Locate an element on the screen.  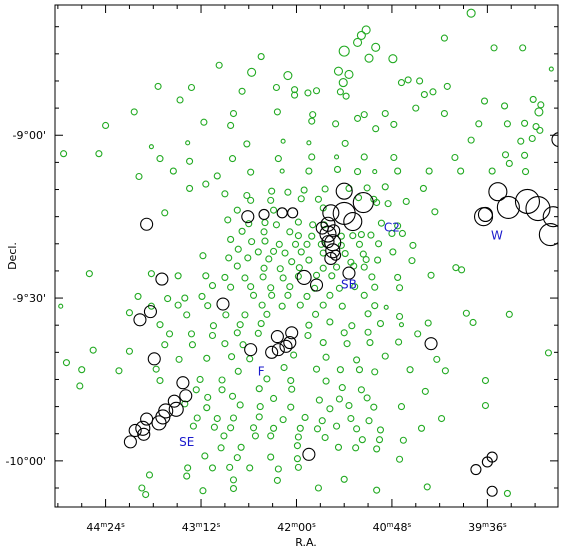
x-tick-label: 39m36s is located at coordinates (487, 527).